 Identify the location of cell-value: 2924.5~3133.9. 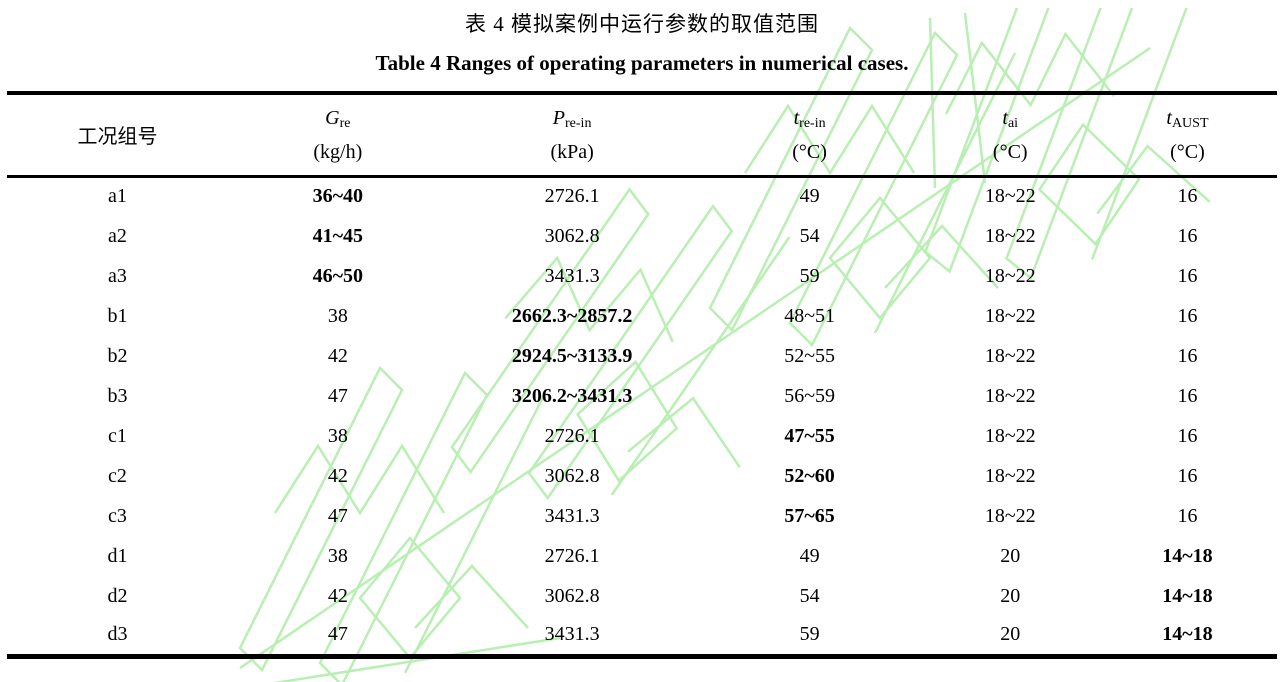
(572, 355).